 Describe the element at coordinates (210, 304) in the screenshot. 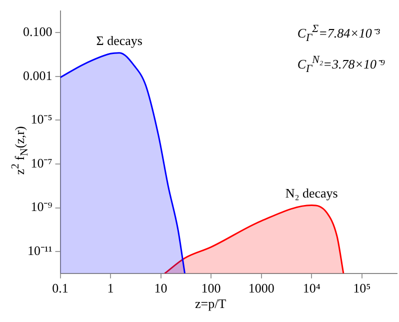

I see `x-axis-title: z=p/T` at that location.